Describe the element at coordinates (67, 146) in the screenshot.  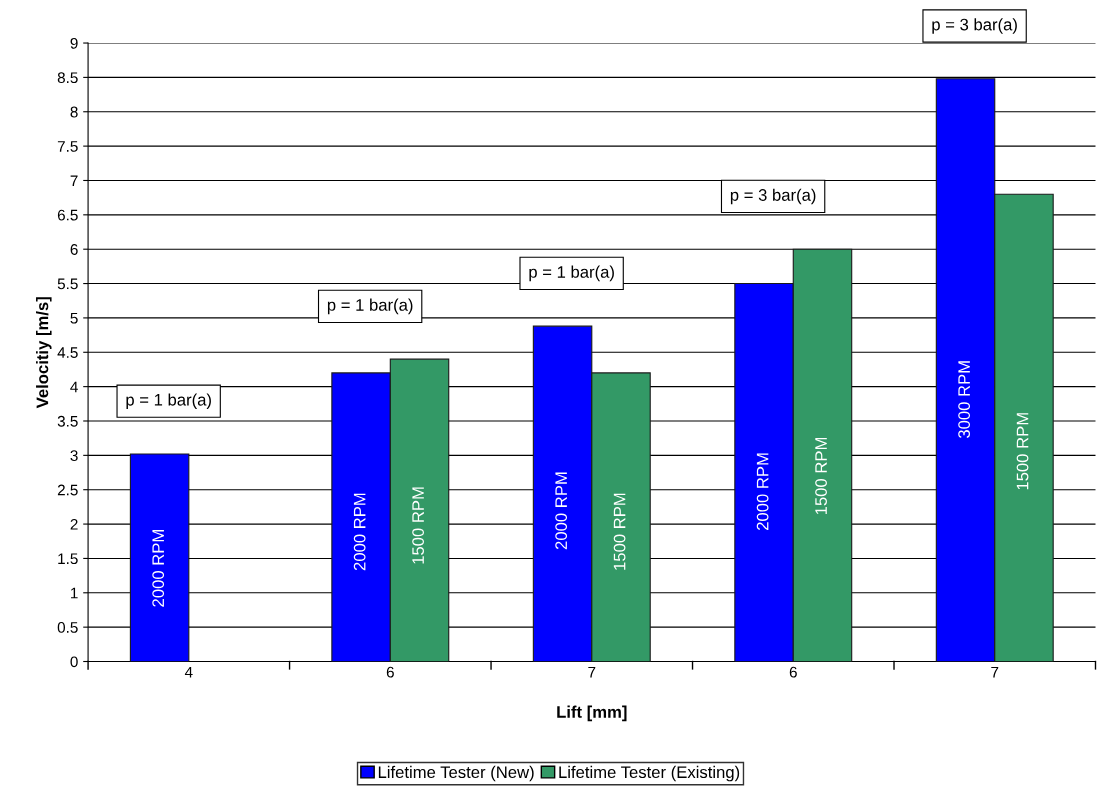
I see `y-tick-label: 7.5` at that location.